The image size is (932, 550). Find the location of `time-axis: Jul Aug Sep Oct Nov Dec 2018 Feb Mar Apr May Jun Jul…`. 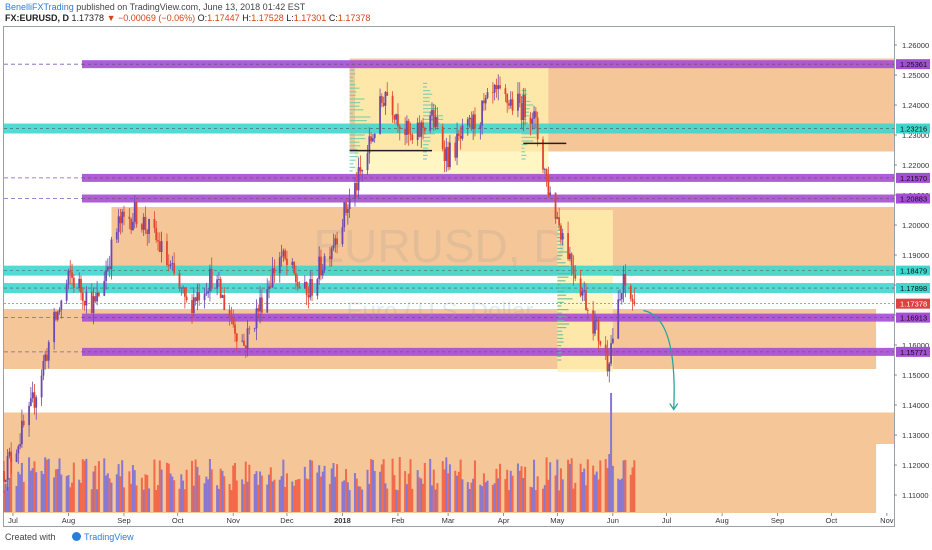

time-axis: Jul Aug Sep Oct Nov Dec 2018 Feb Mar Apr May Jun Jul… is located at coordinates (451, 519).